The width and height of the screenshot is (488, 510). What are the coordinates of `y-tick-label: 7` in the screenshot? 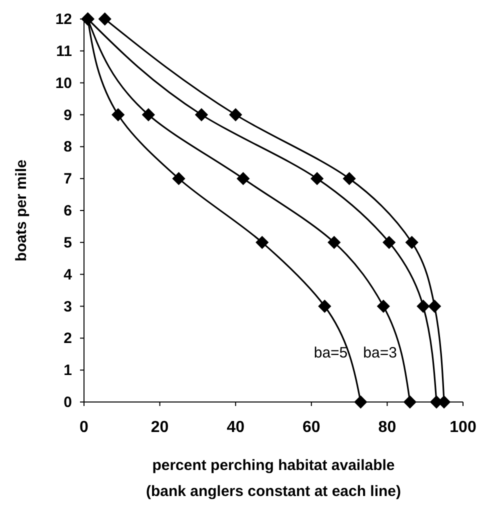 It's located at (68, 179).